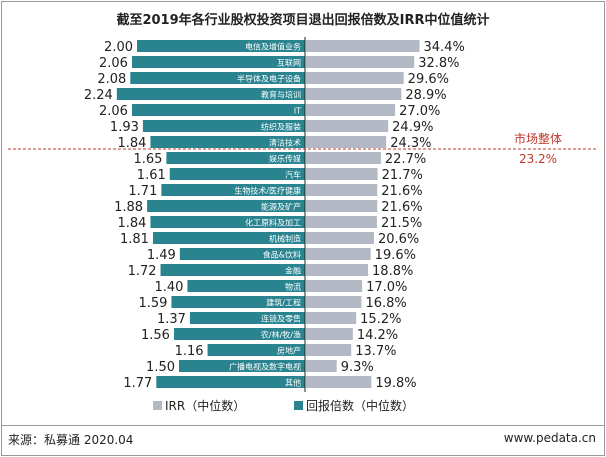 This screenshot has width=606, height=457. Describe the element at coordinates (147, 159) in the screenshot. I see `multiple-label: 1.65` at that location.